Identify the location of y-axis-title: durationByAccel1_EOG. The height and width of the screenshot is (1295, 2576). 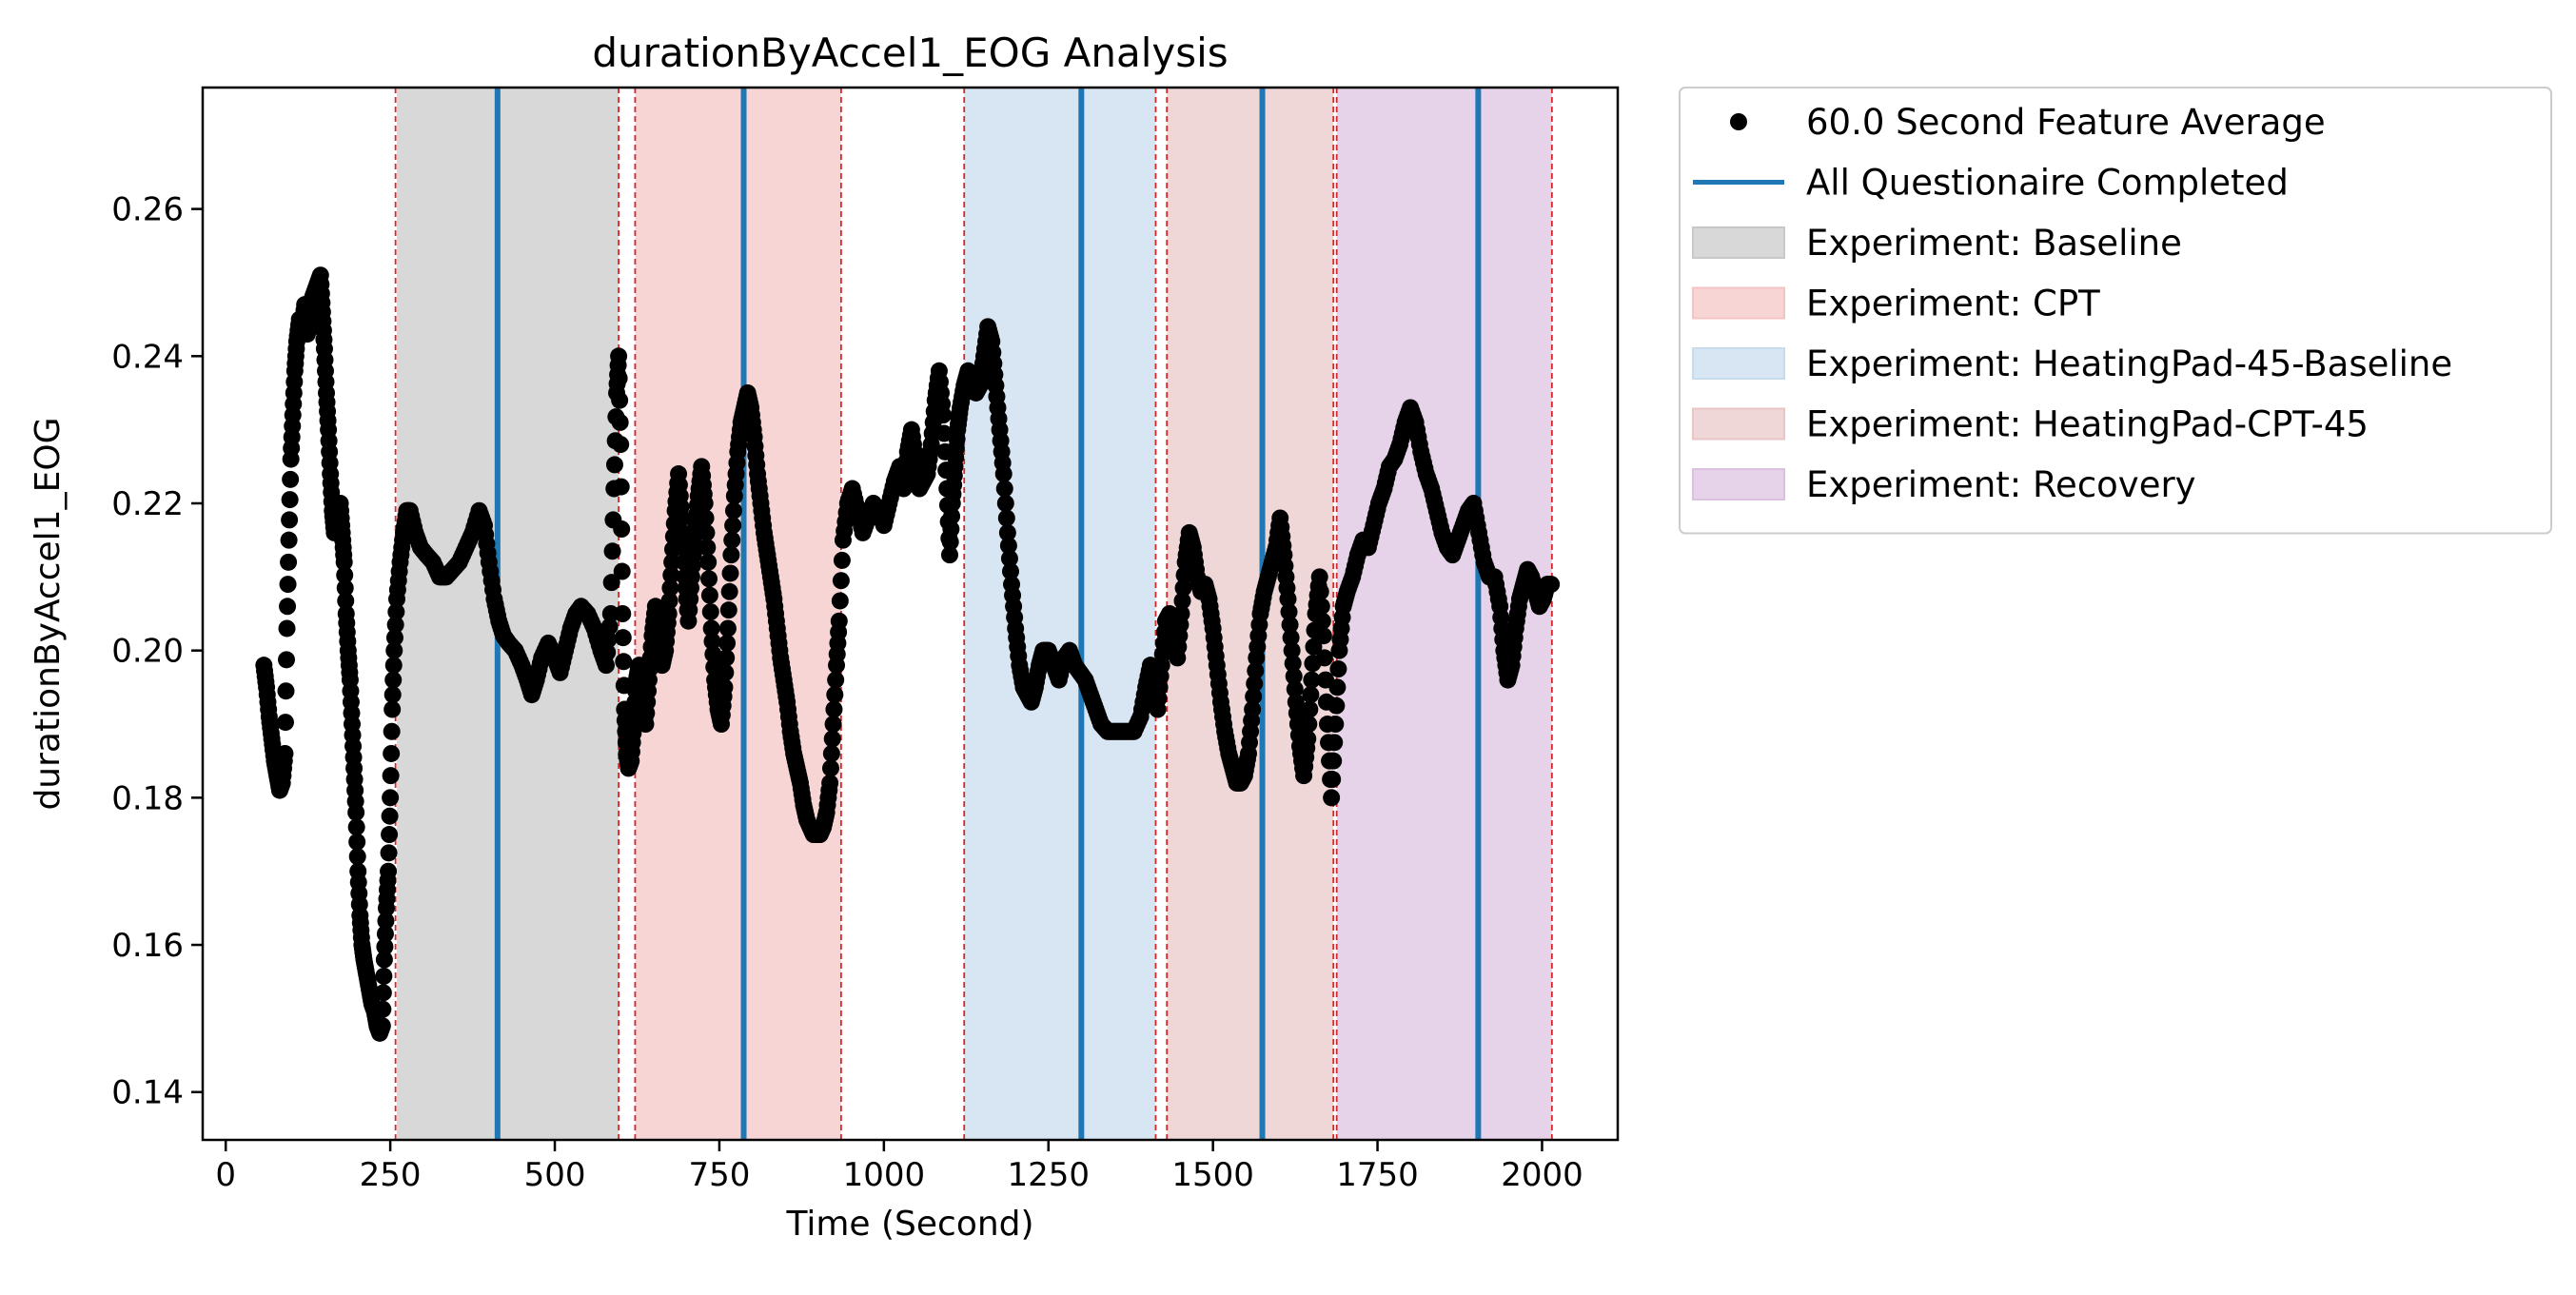
(48, 613).